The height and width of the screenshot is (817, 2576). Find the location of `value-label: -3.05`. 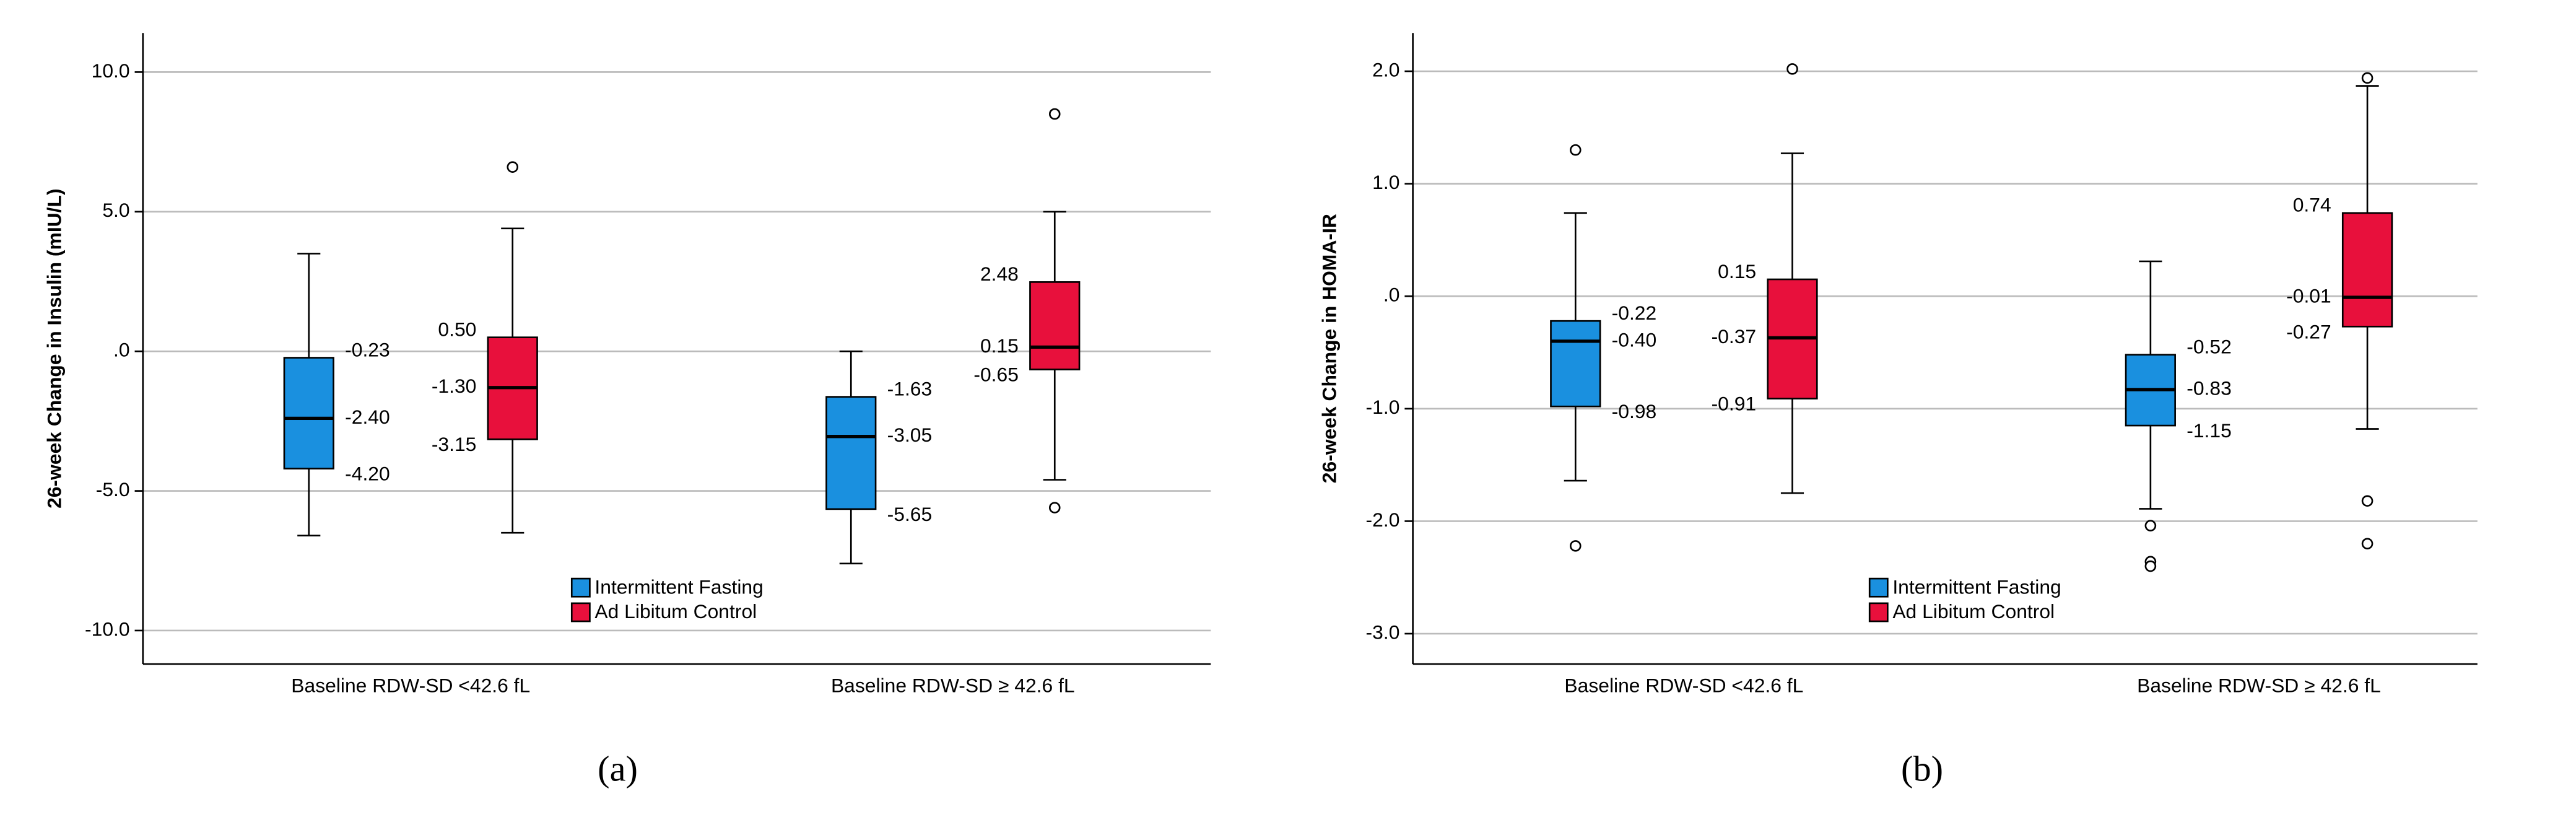

value-label: -3.05 is located at coordinates (910, 435).